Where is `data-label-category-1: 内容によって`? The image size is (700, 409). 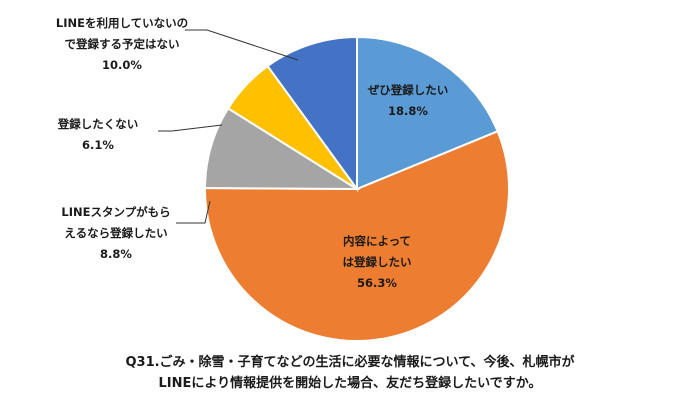
data-label-category-1: 内容によって is located at coordinates (377, 241).